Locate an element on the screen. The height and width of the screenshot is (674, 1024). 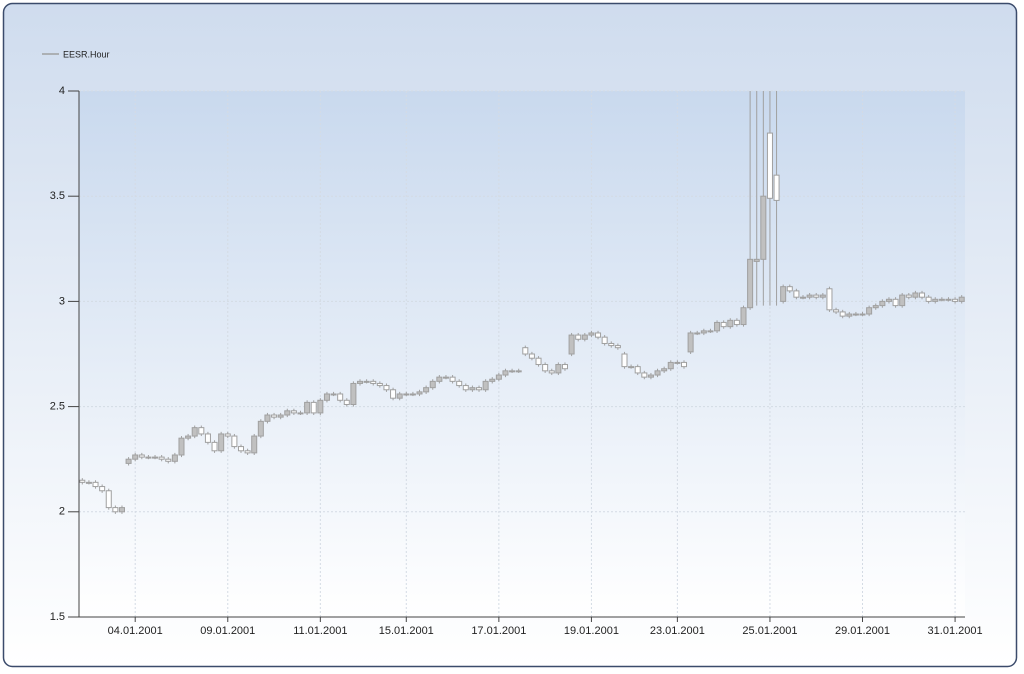
y-tick-label: 2 is located at coordinates (62, 512).